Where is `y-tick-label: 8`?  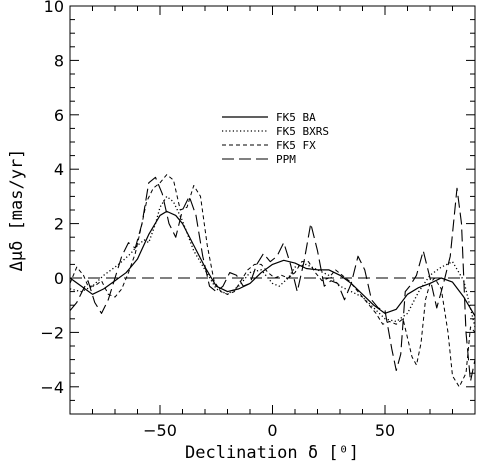
y-tick-label: 8 is located at coordinates (59, 60).